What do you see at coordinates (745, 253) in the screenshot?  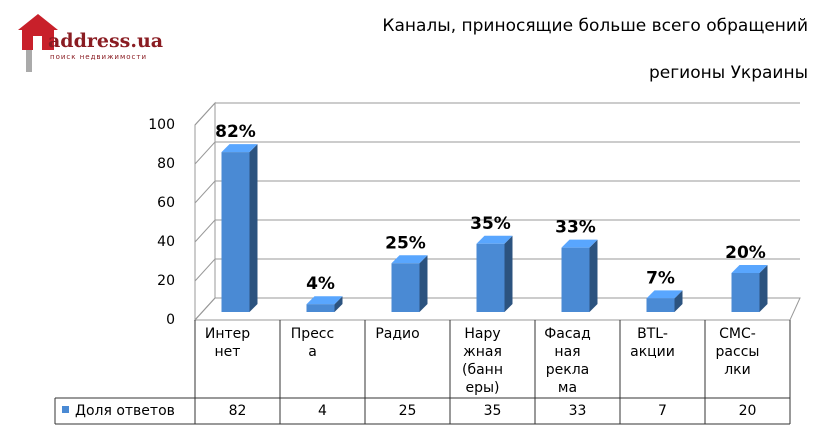 I see `data-label: 20%` at bounding box center [745, 253].